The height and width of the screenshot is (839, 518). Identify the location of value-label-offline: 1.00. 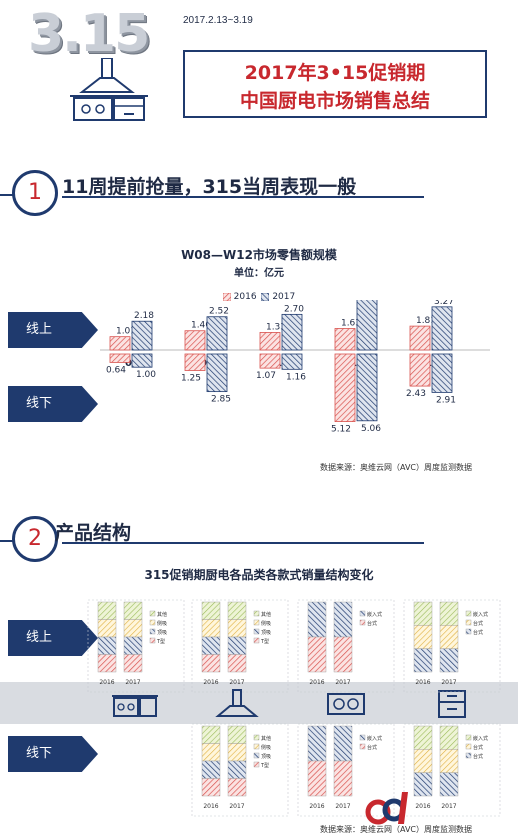
(146, 375).